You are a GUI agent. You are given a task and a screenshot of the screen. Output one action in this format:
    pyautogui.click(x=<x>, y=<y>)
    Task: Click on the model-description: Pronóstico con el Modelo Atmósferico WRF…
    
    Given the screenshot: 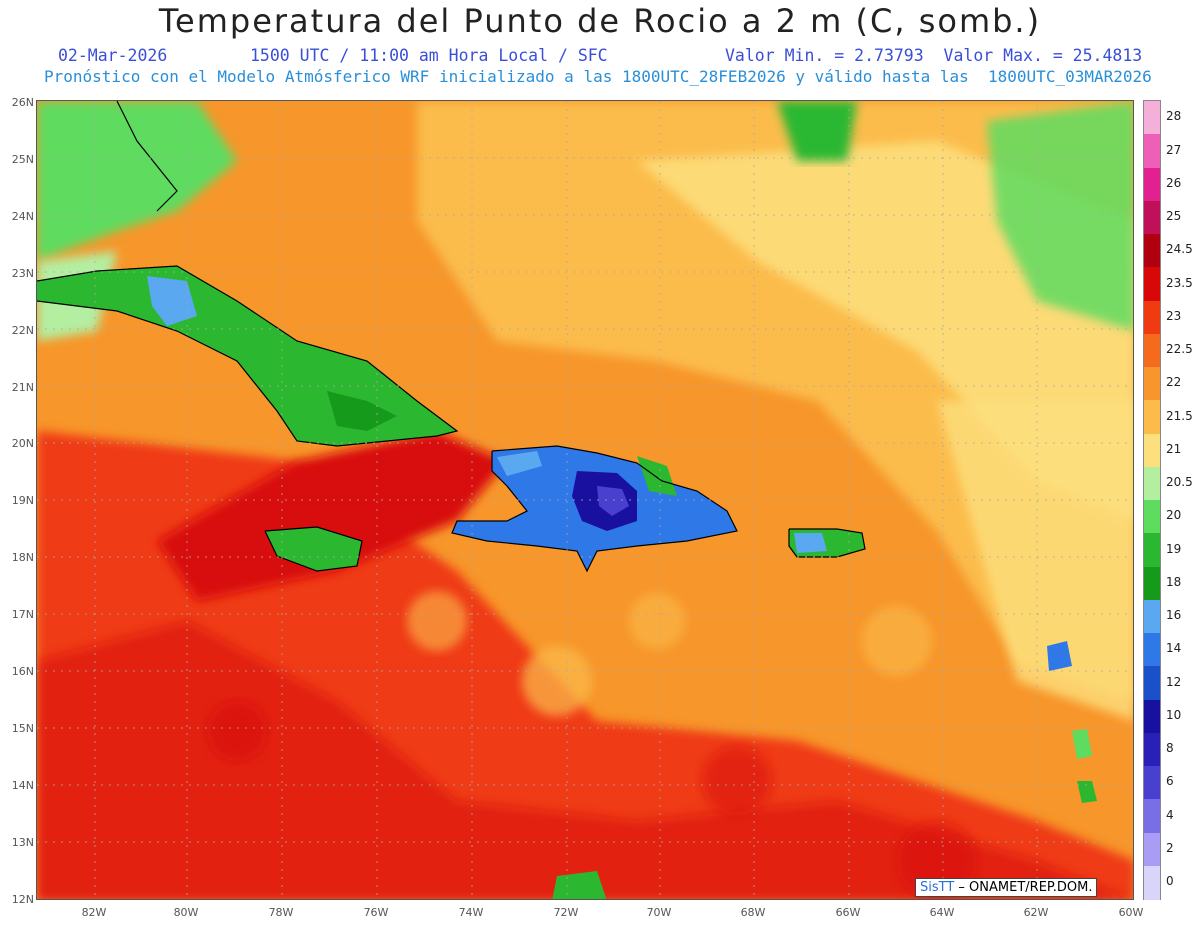 What is the action you would take?
    pyautogui.click(x=598, y=76)
    